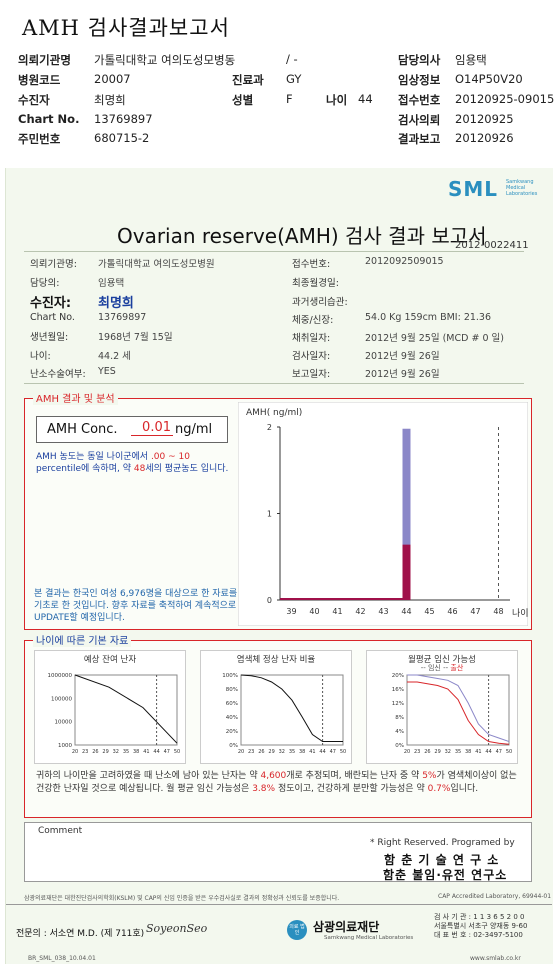 This screenshot has width=556, height=969. Describe the element at coordinates (442, 860) in the screenshot. I see `lab-name-1: 함 춘 기 술 연 구 소` at that location.